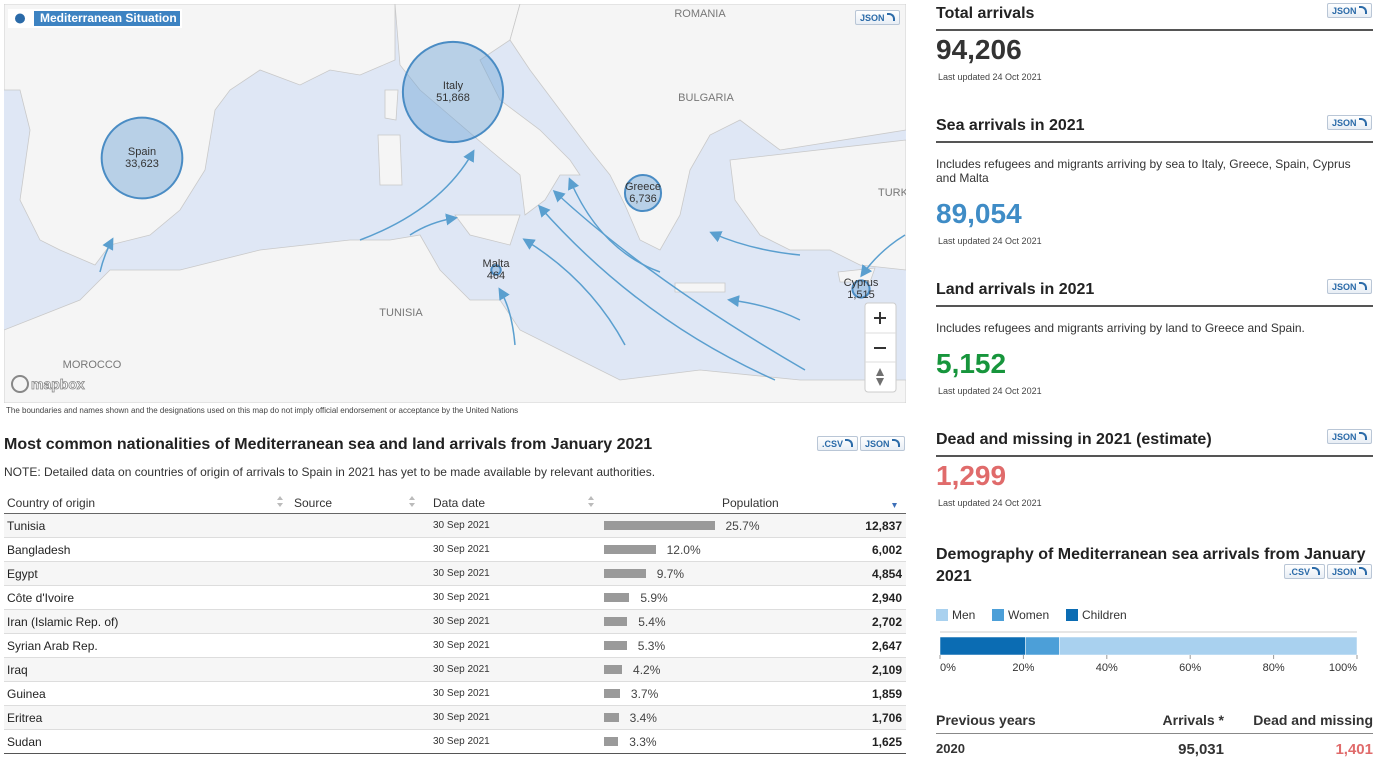  I want to click on population: 2,109, so click(886, 670).